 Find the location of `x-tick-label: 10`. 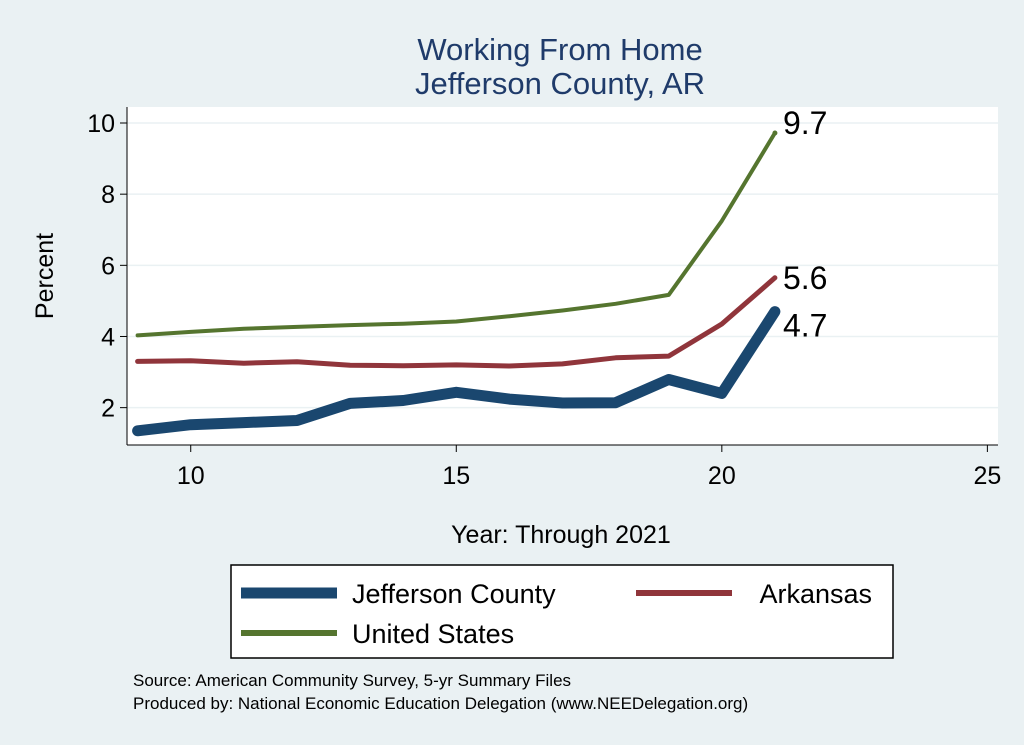

x-tick-label: 10 is located at coordinates (191, 476).